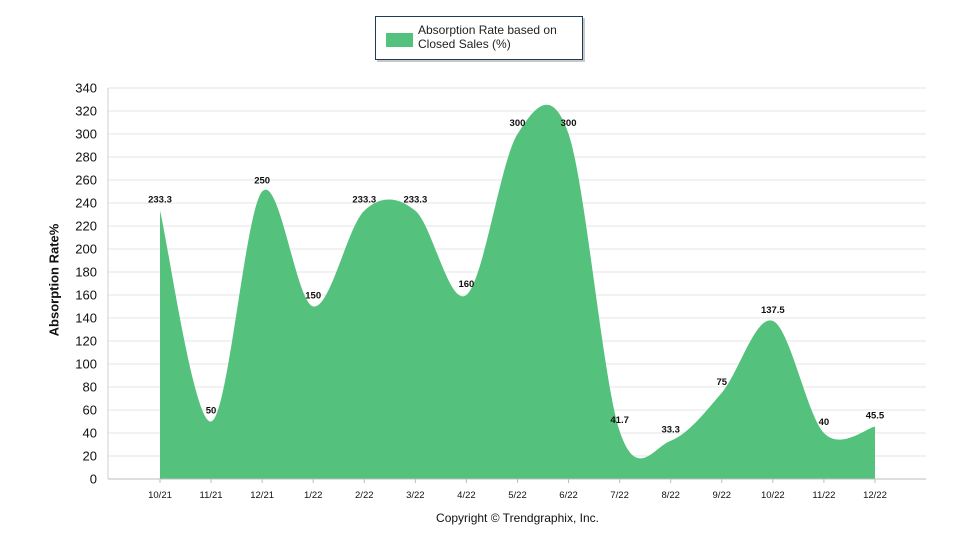 The height and width of the screenshot is (550, 960). I want to click on data-label: 45.5, so click(875, 416).